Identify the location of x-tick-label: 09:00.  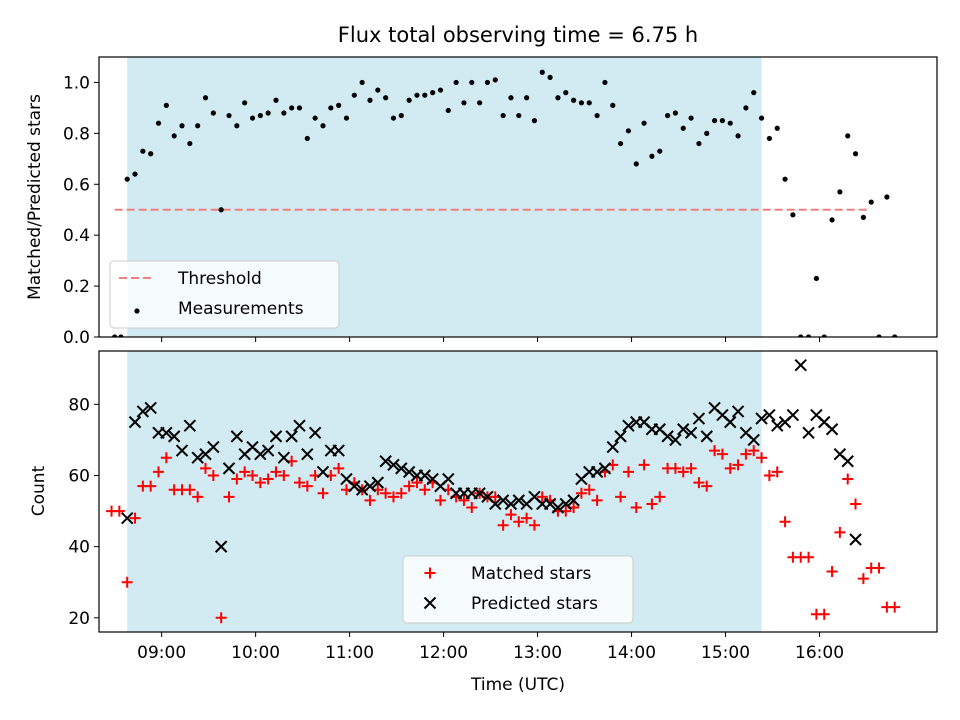
(161, 653).